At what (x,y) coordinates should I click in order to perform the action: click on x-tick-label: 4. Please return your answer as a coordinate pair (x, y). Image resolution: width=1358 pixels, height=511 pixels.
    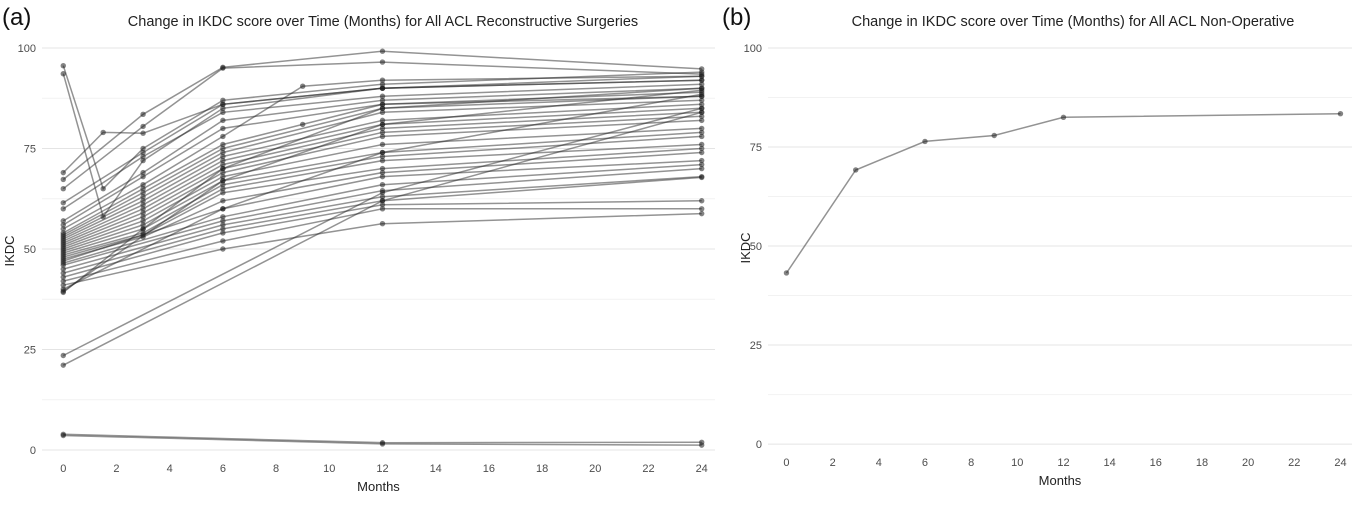
    Looking at the image, I should click on (170, 469).